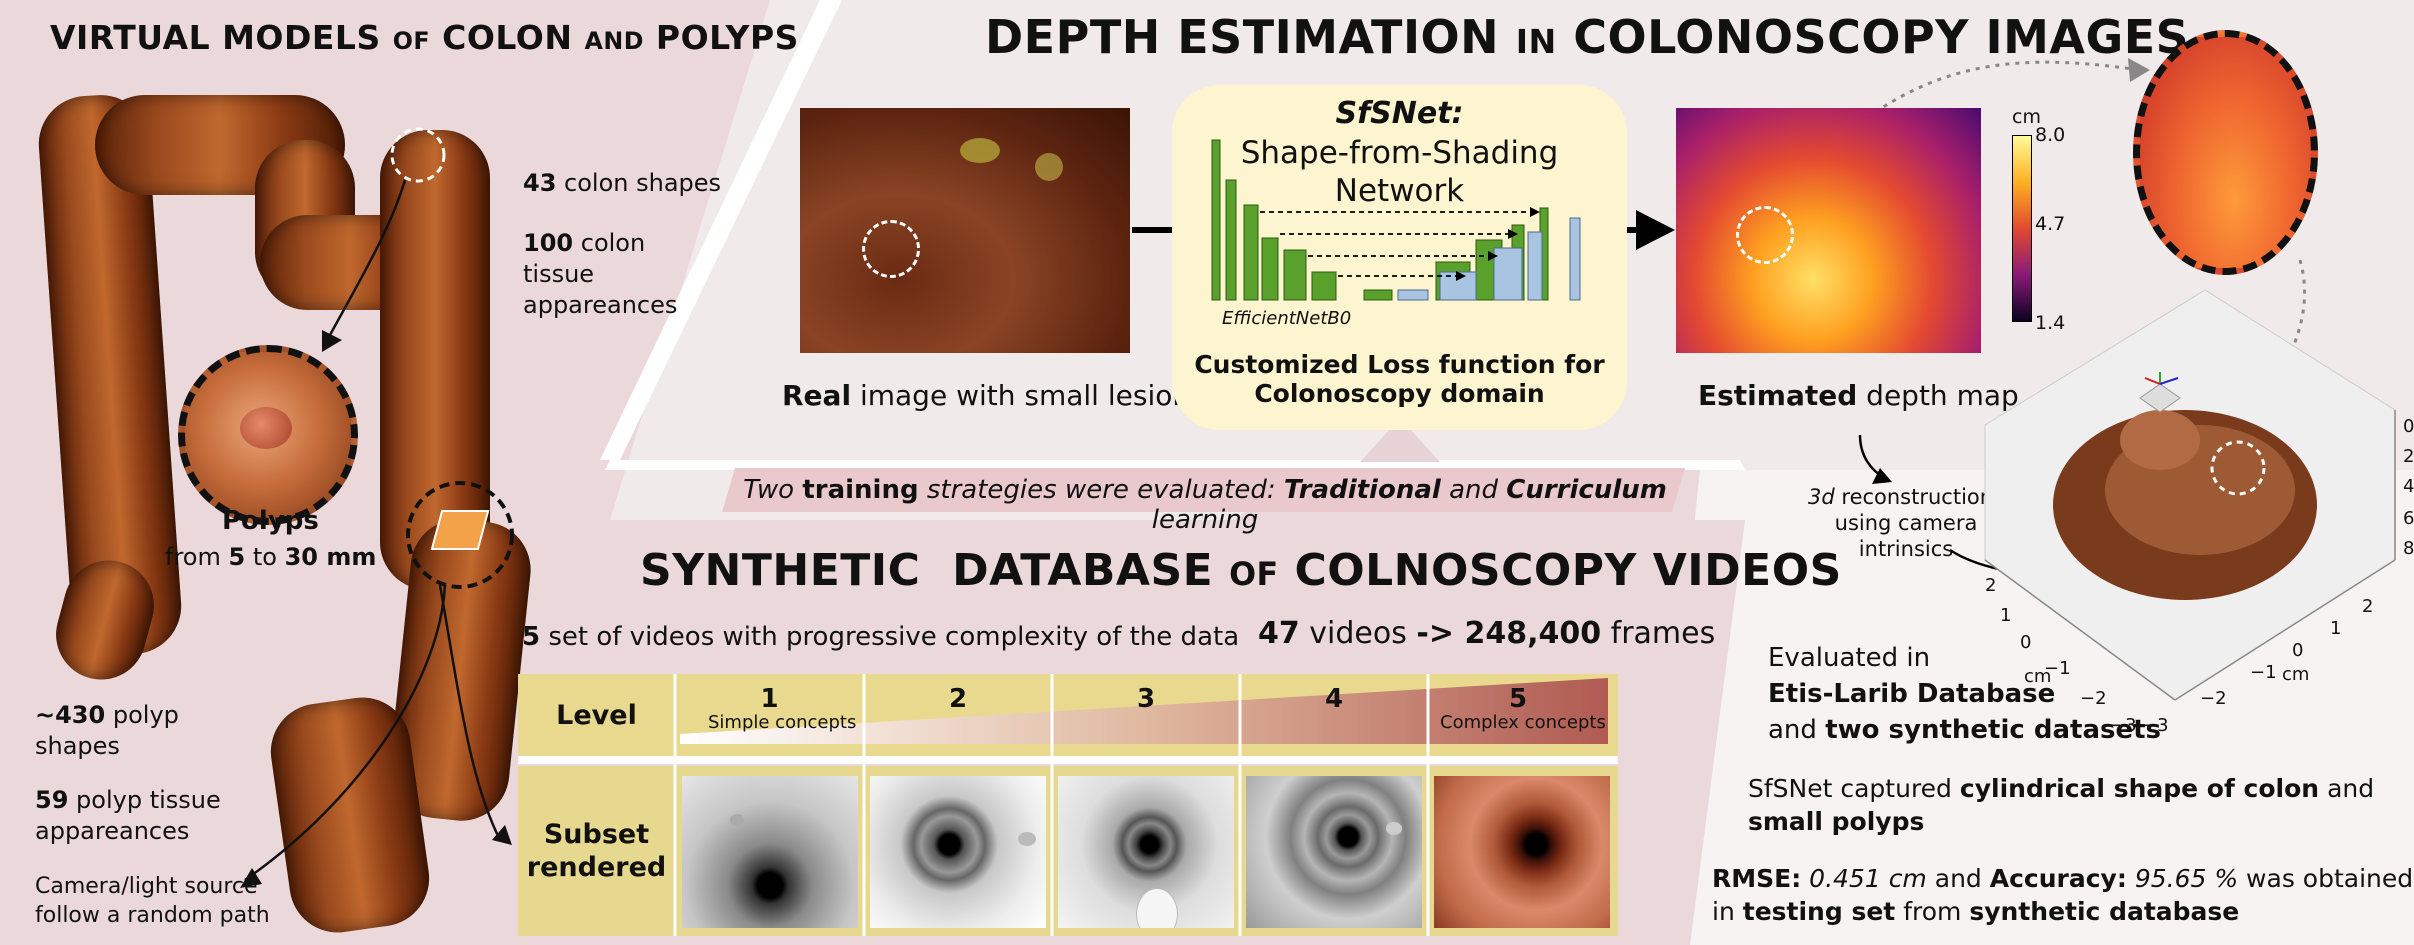 This screenshot has height=945, width=2414. I want to click on polyps-label: Polyps, so click(270, 521).